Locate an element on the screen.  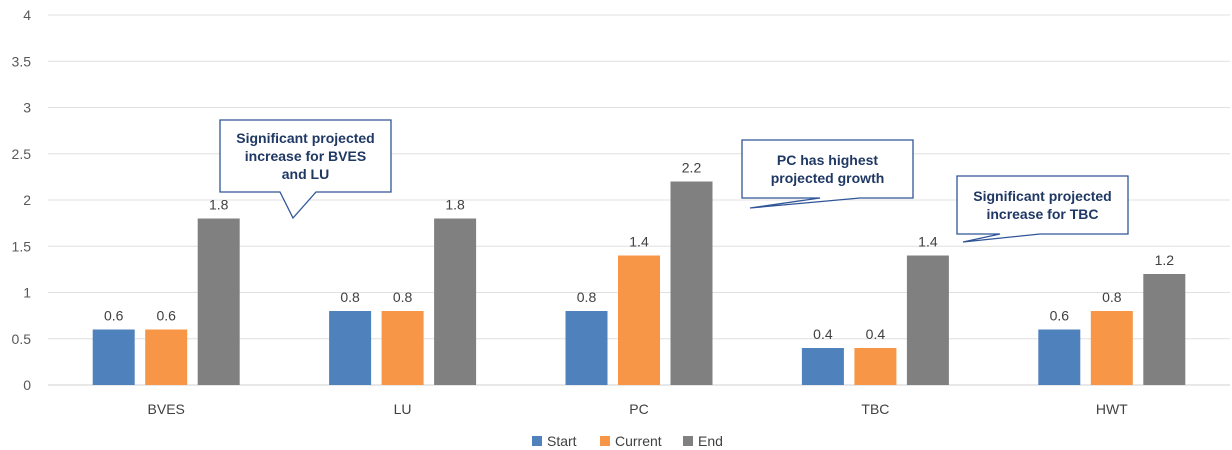
legend-label-end: End is located at coordinates (710, 441).